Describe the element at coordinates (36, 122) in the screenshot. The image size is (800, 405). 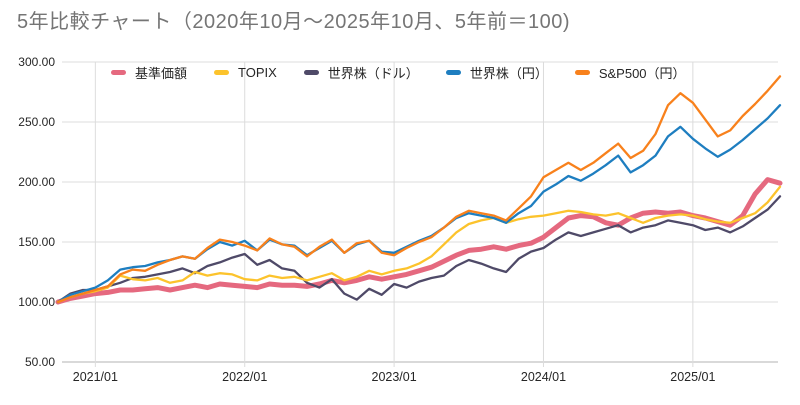
I see `y-axis-label: 250.00` at that location.